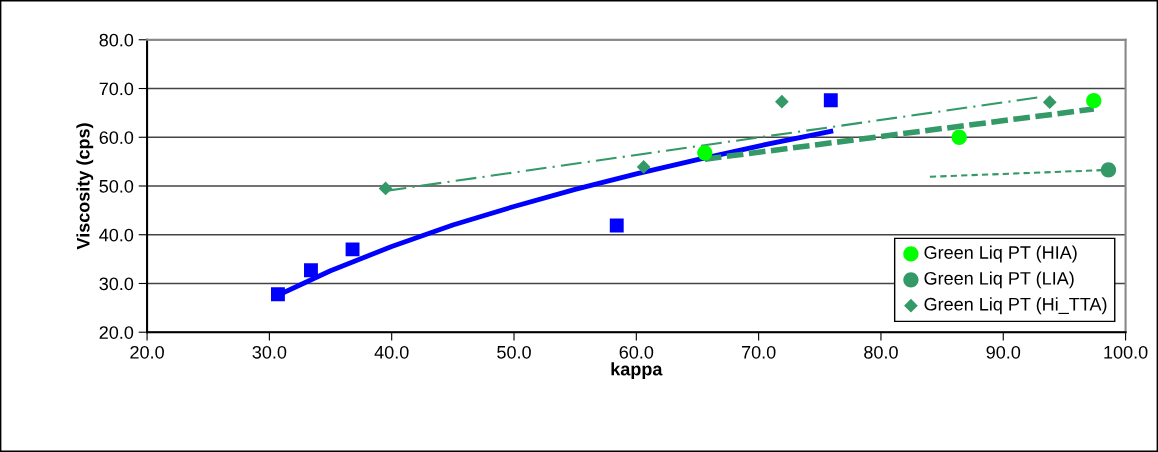 The image size is (1158, 452). I want to click on legend-label: Green Liq PT (LIA), so click(999, 280).